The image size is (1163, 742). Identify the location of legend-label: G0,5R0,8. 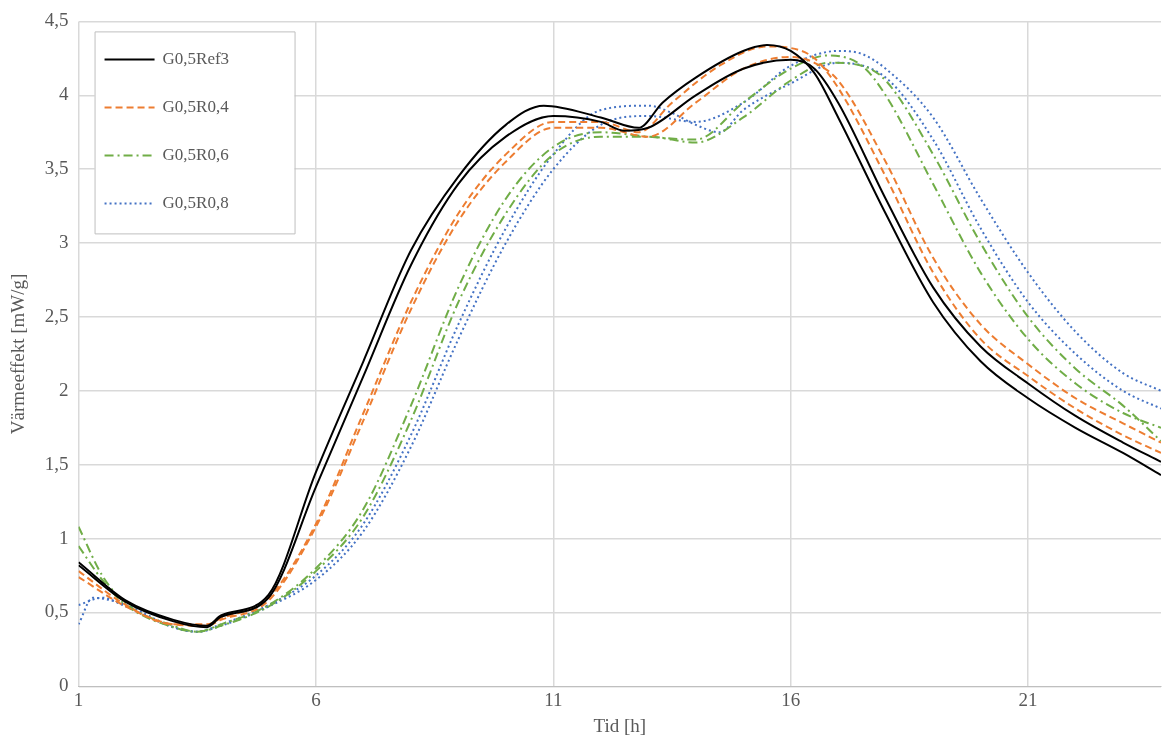
(195, 202).